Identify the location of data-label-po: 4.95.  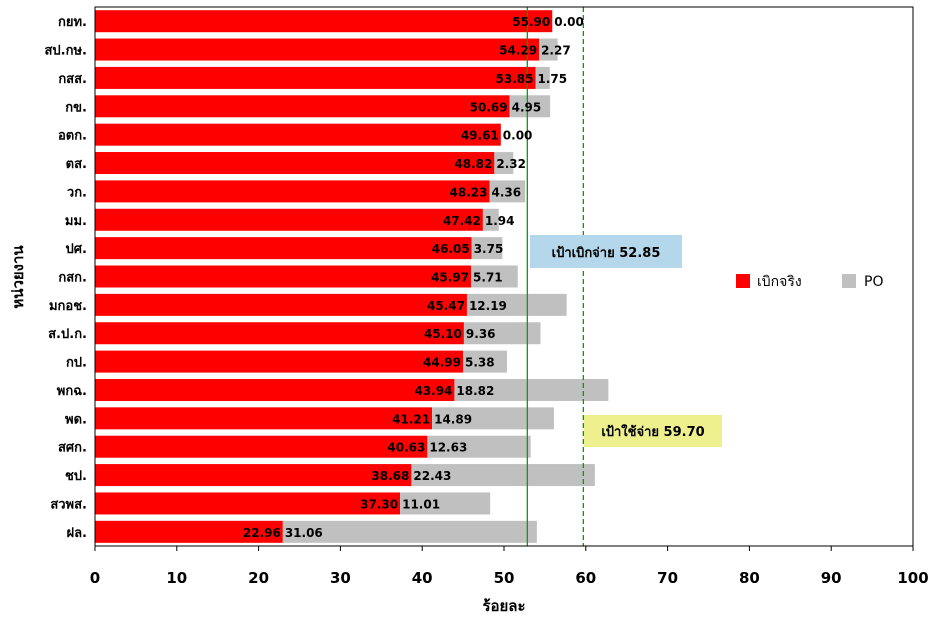
(527, 107).